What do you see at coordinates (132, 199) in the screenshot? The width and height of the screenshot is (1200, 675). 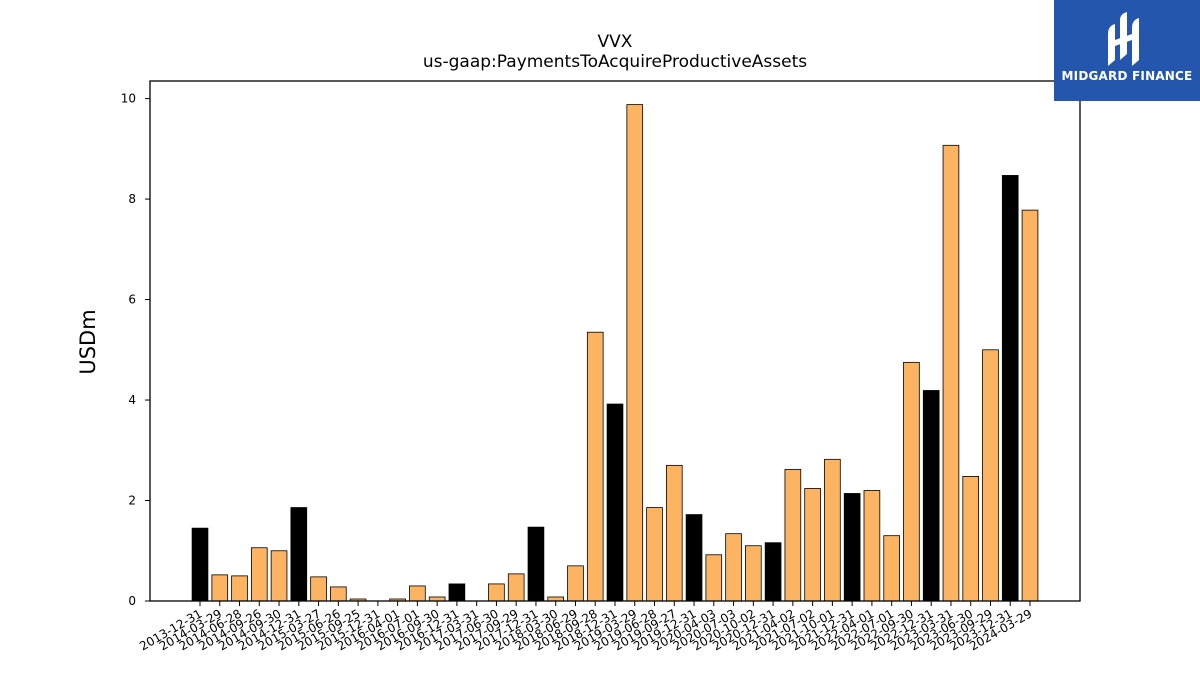 I see `y-tick-label: 8` at bounding box center [132, 199].